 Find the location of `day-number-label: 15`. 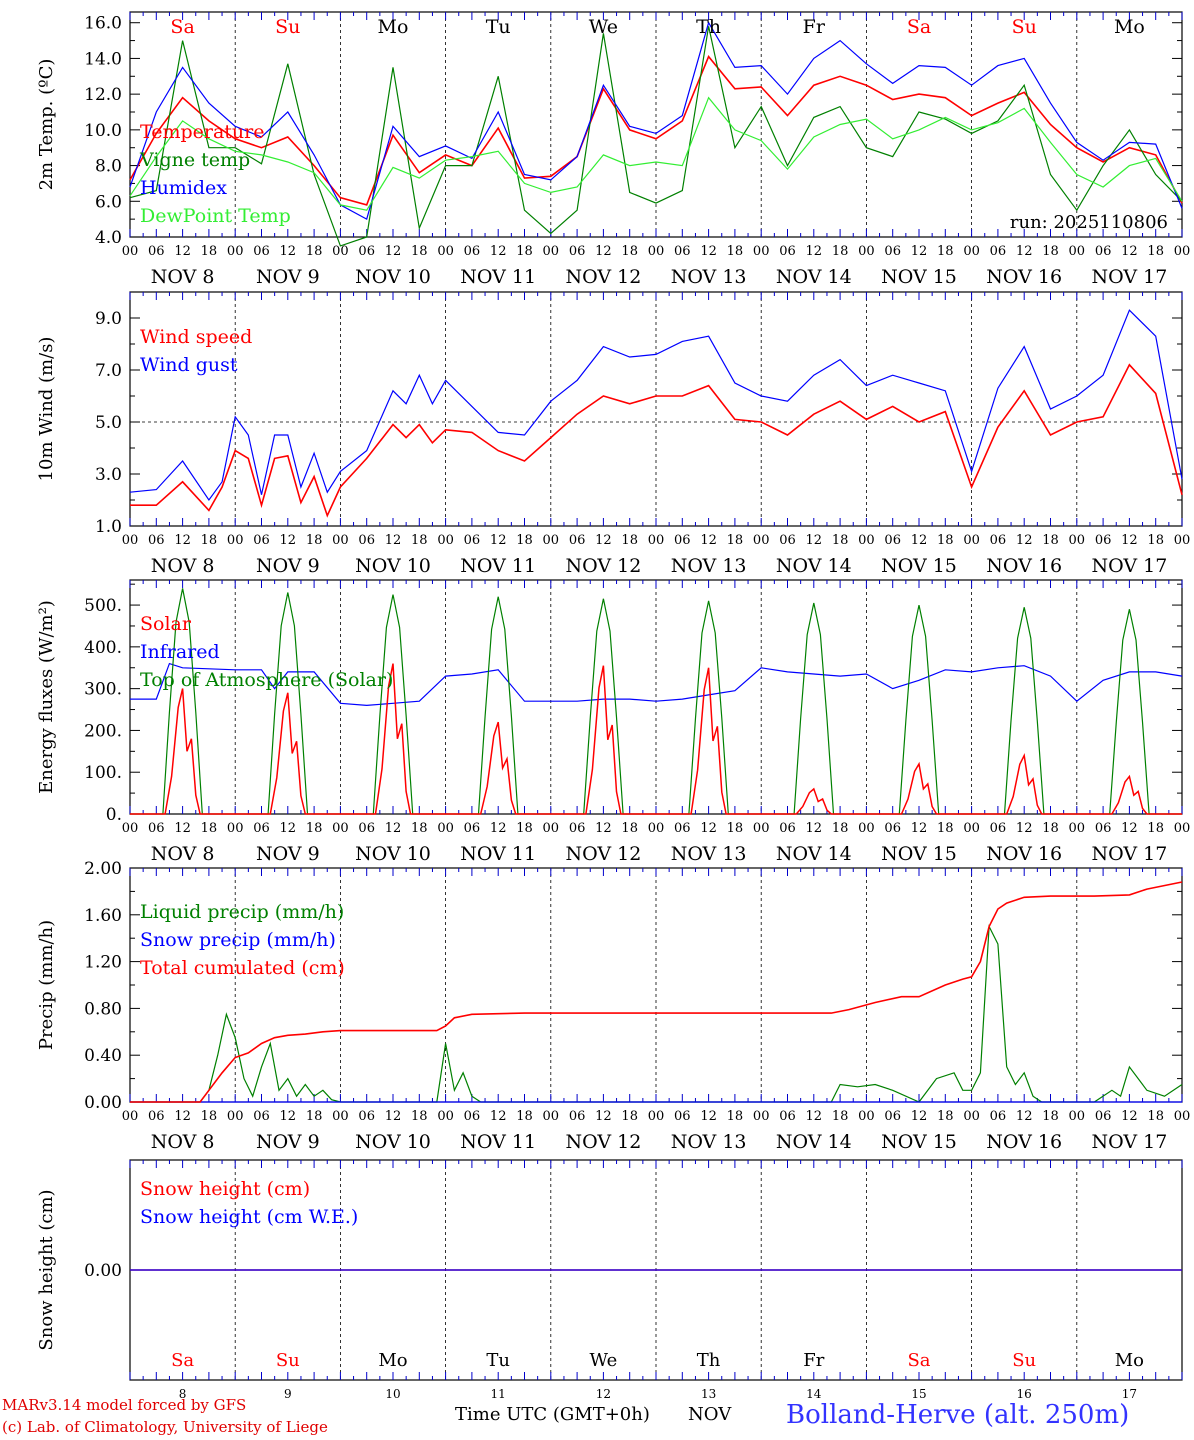

day-number-label: 15 is located at coordinates (918, 1394).